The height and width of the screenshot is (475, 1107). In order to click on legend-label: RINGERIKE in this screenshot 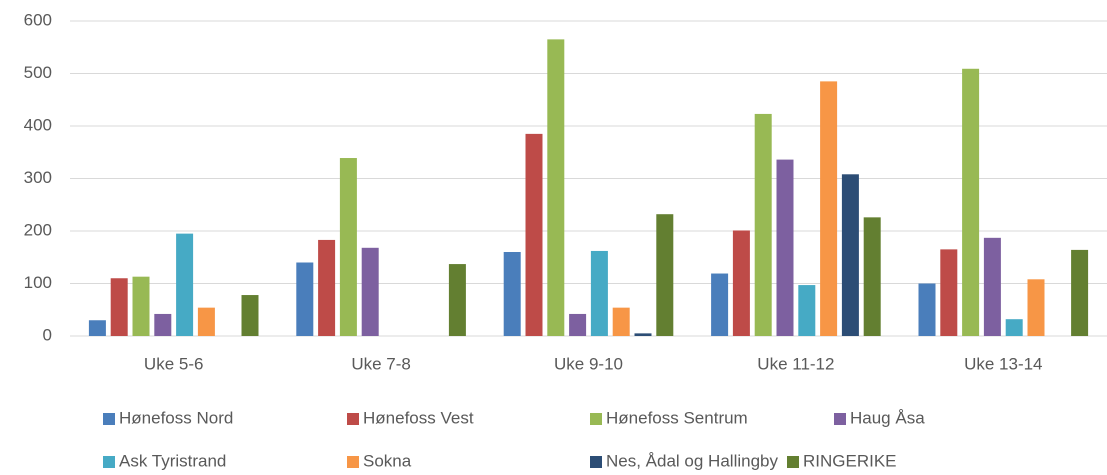, I will do `click(850, 460)`.